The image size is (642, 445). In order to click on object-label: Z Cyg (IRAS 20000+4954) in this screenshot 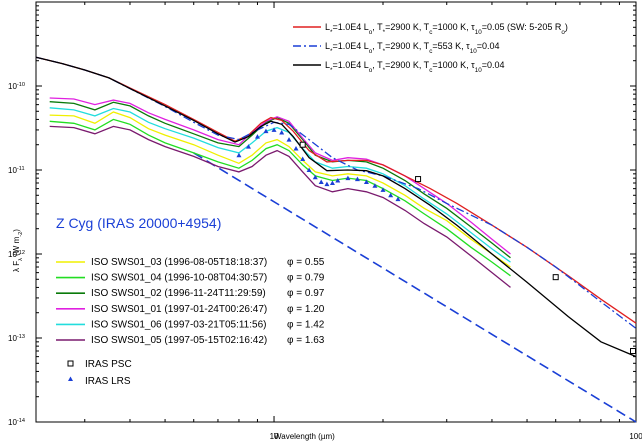, I will do `click(138, 223)`.